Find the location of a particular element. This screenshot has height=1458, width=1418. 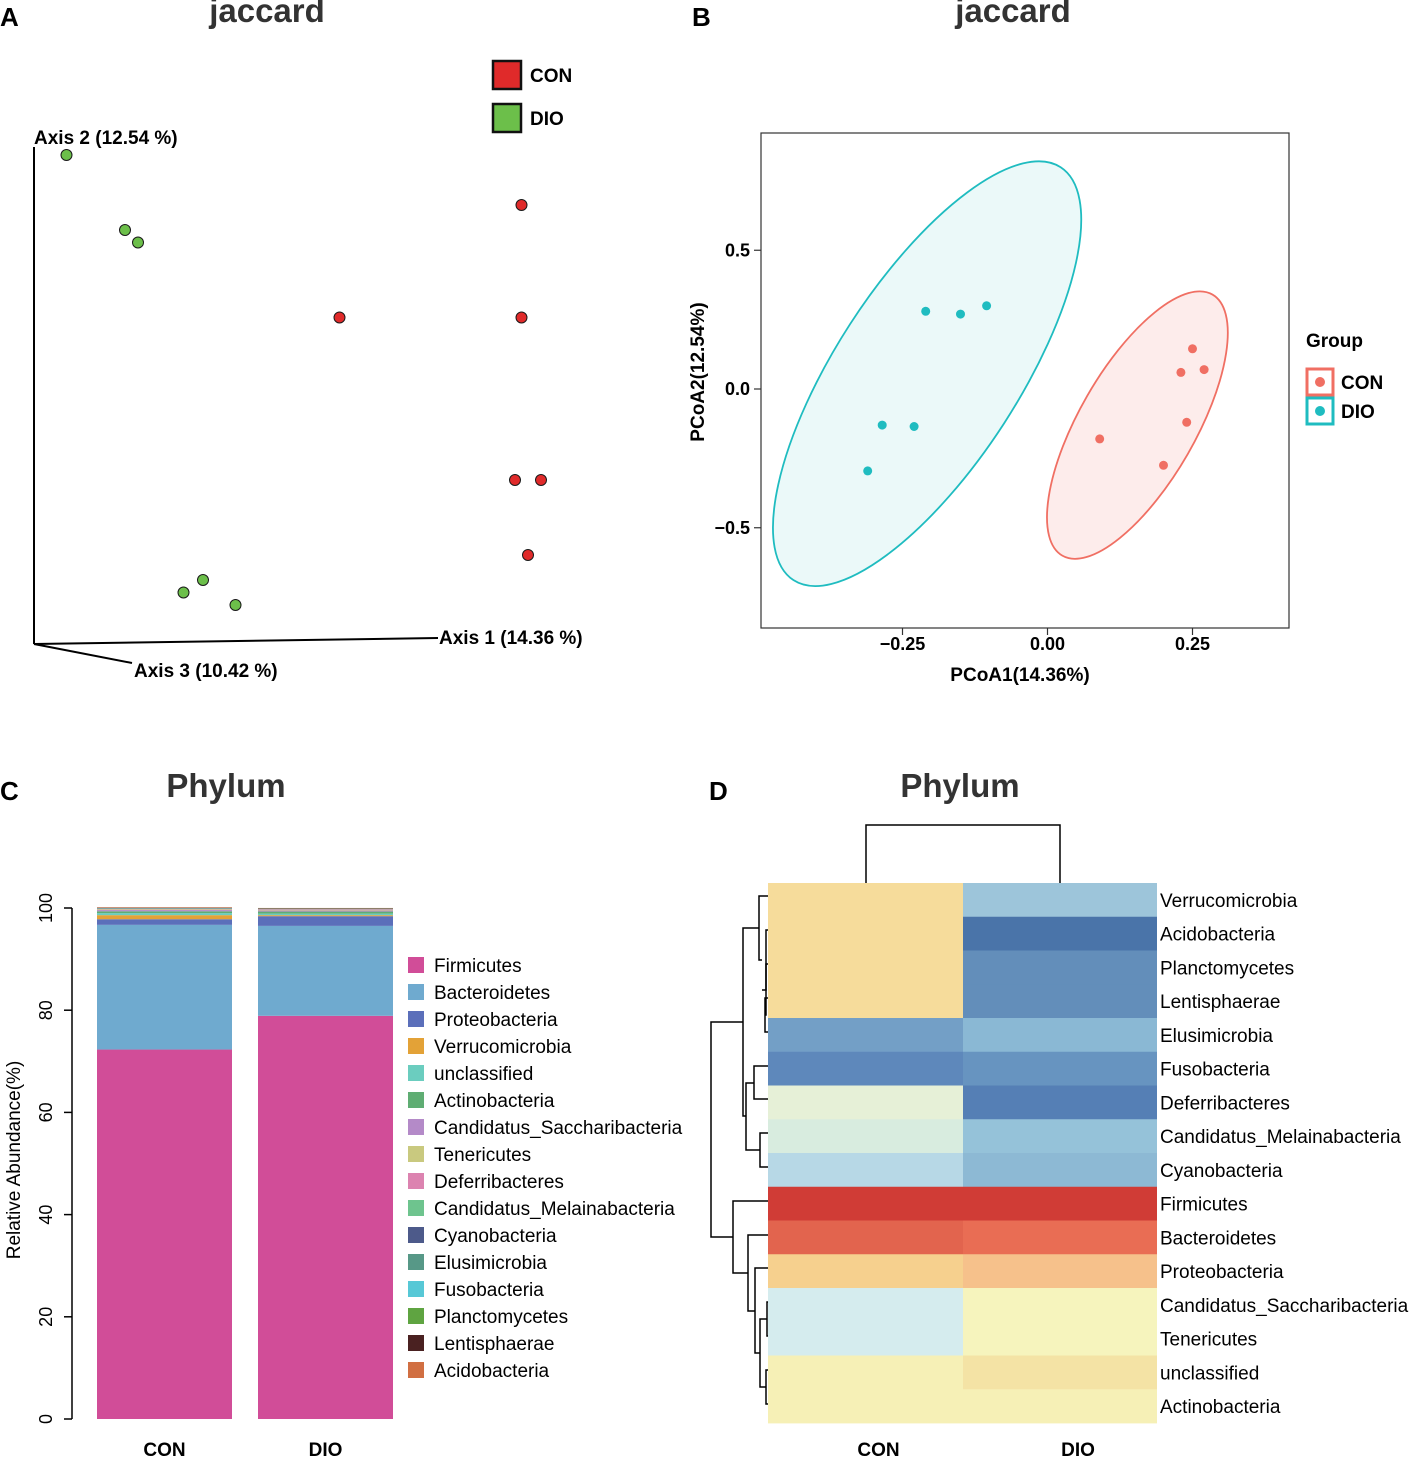

bar-dio-firmicutes is located at coordinates (325, 1217).